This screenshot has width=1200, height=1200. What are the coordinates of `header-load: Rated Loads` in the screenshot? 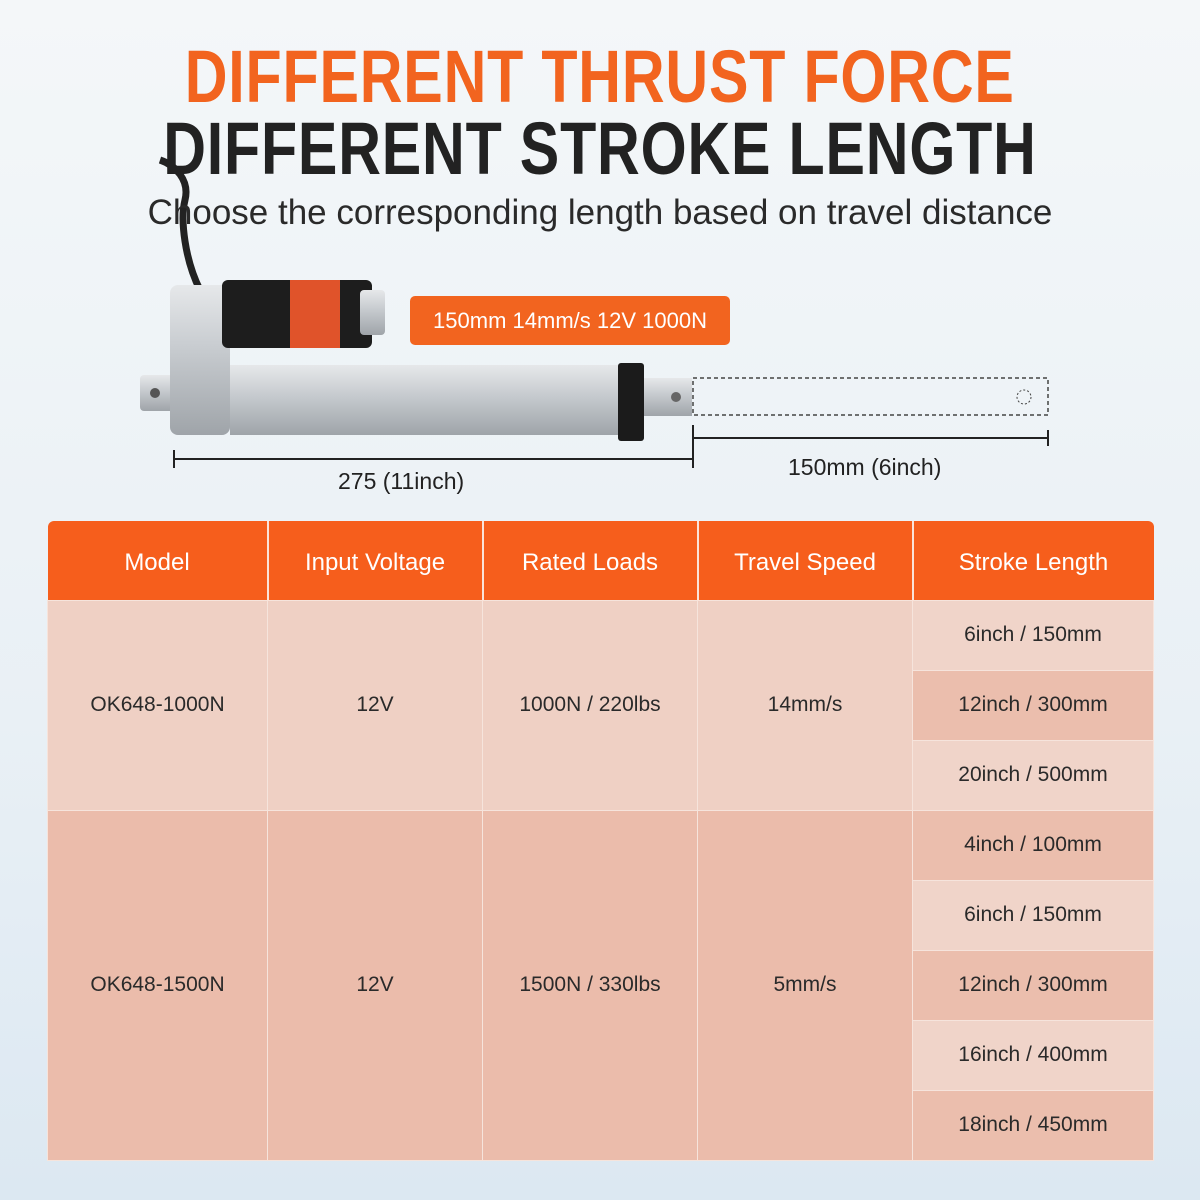 It's located at (590, 560).